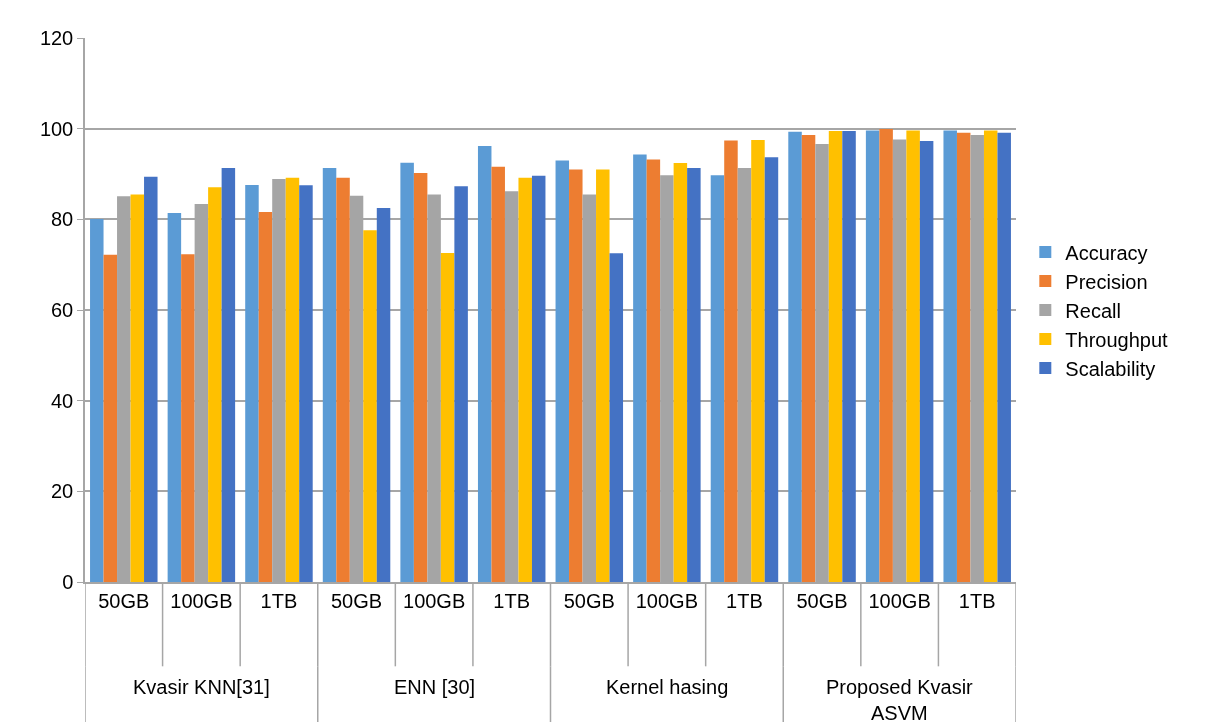 Image resolution: width=1231 pixels, height=722 pixels. What do you see at coordinates (1106, 252) in the screenshot?
I see `legend-label: Accuracy` at bounding box center [1106, 252].